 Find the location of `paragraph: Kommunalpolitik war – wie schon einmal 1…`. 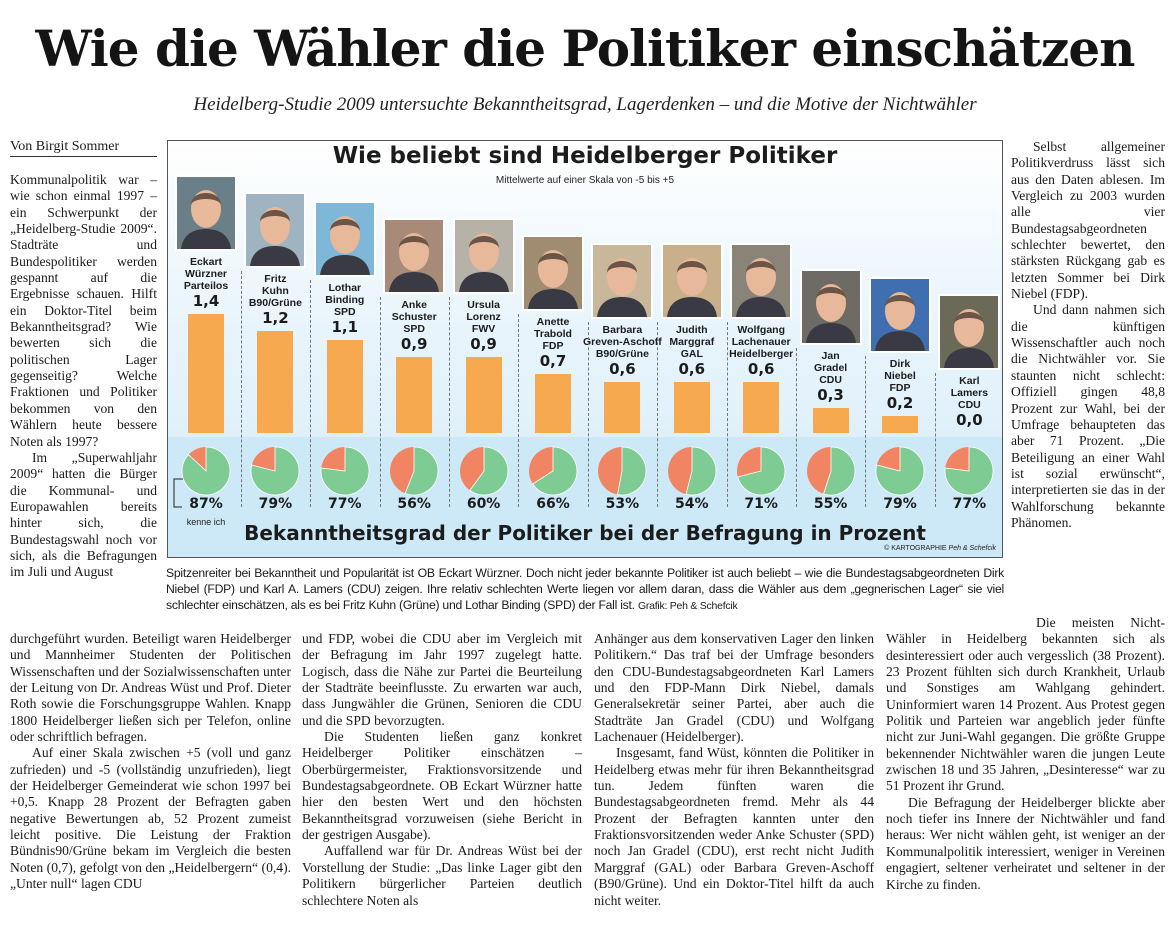

paragraph: Kommunalpolitik war – wie schon einmal 1… is located at coordinates (83, 310).